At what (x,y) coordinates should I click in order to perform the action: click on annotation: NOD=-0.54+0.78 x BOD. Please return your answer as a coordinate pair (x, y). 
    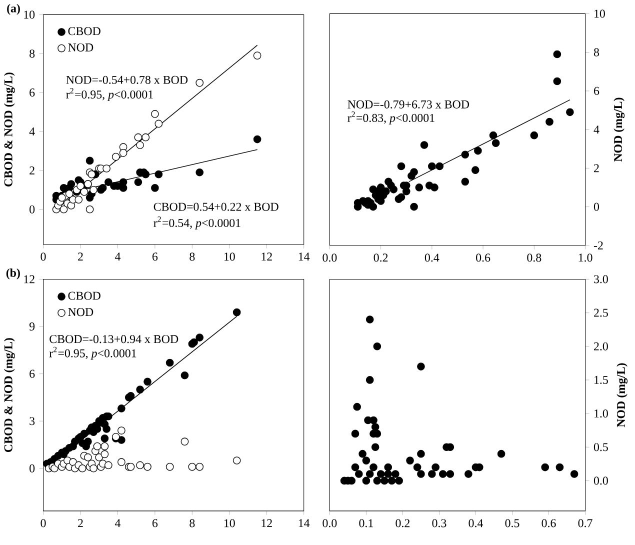
    Looking at the image, I should click on (127, 80).